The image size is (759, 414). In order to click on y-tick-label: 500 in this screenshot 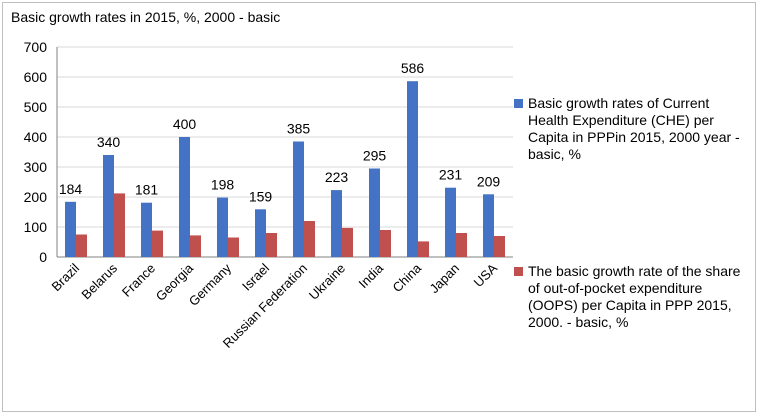, I will do `click(36, 107)`.